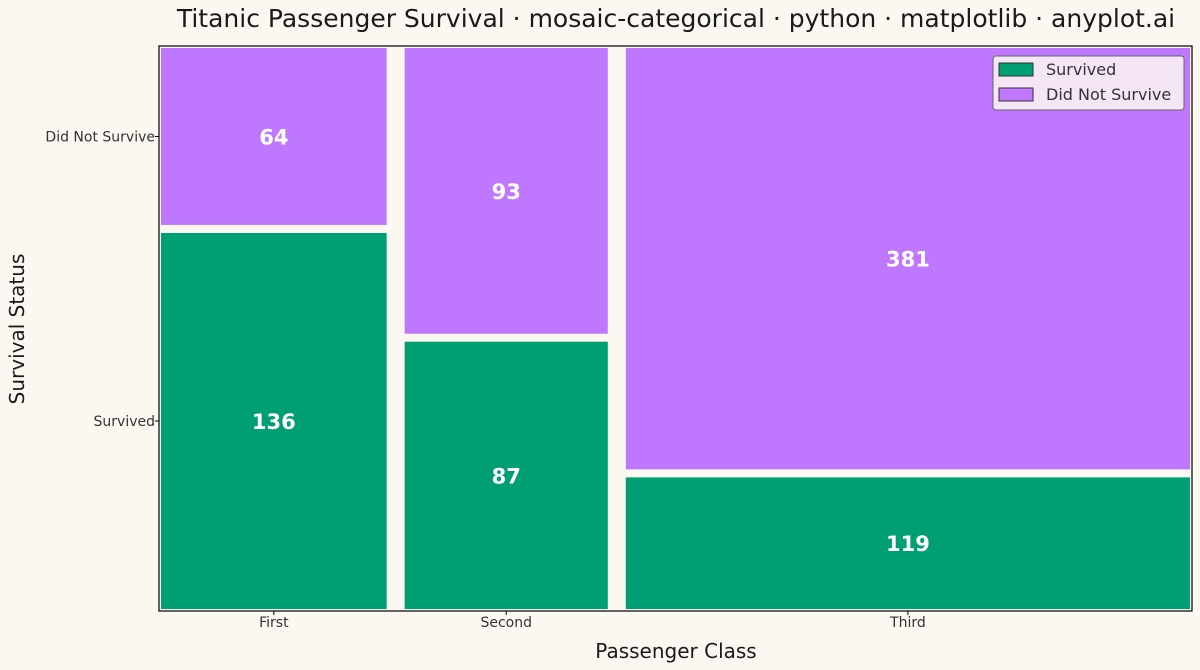 Image resolution: width=1200 pixels, height=670 pixels. I want to click on y-axis-label: Survival Status, so click(17, 329).